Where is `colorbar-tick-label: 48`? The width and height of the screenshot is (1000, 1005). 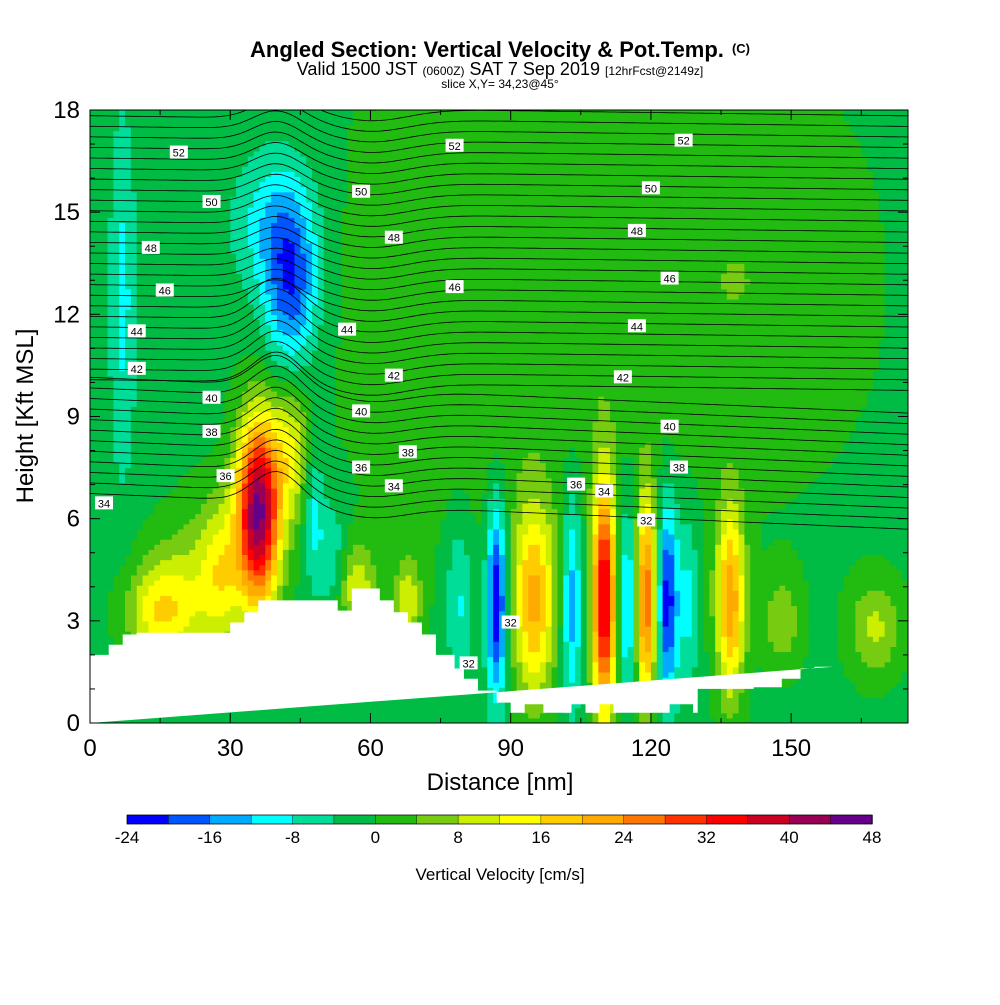 colorbar-tick-label: 48 is located at coordinates (872, 837).